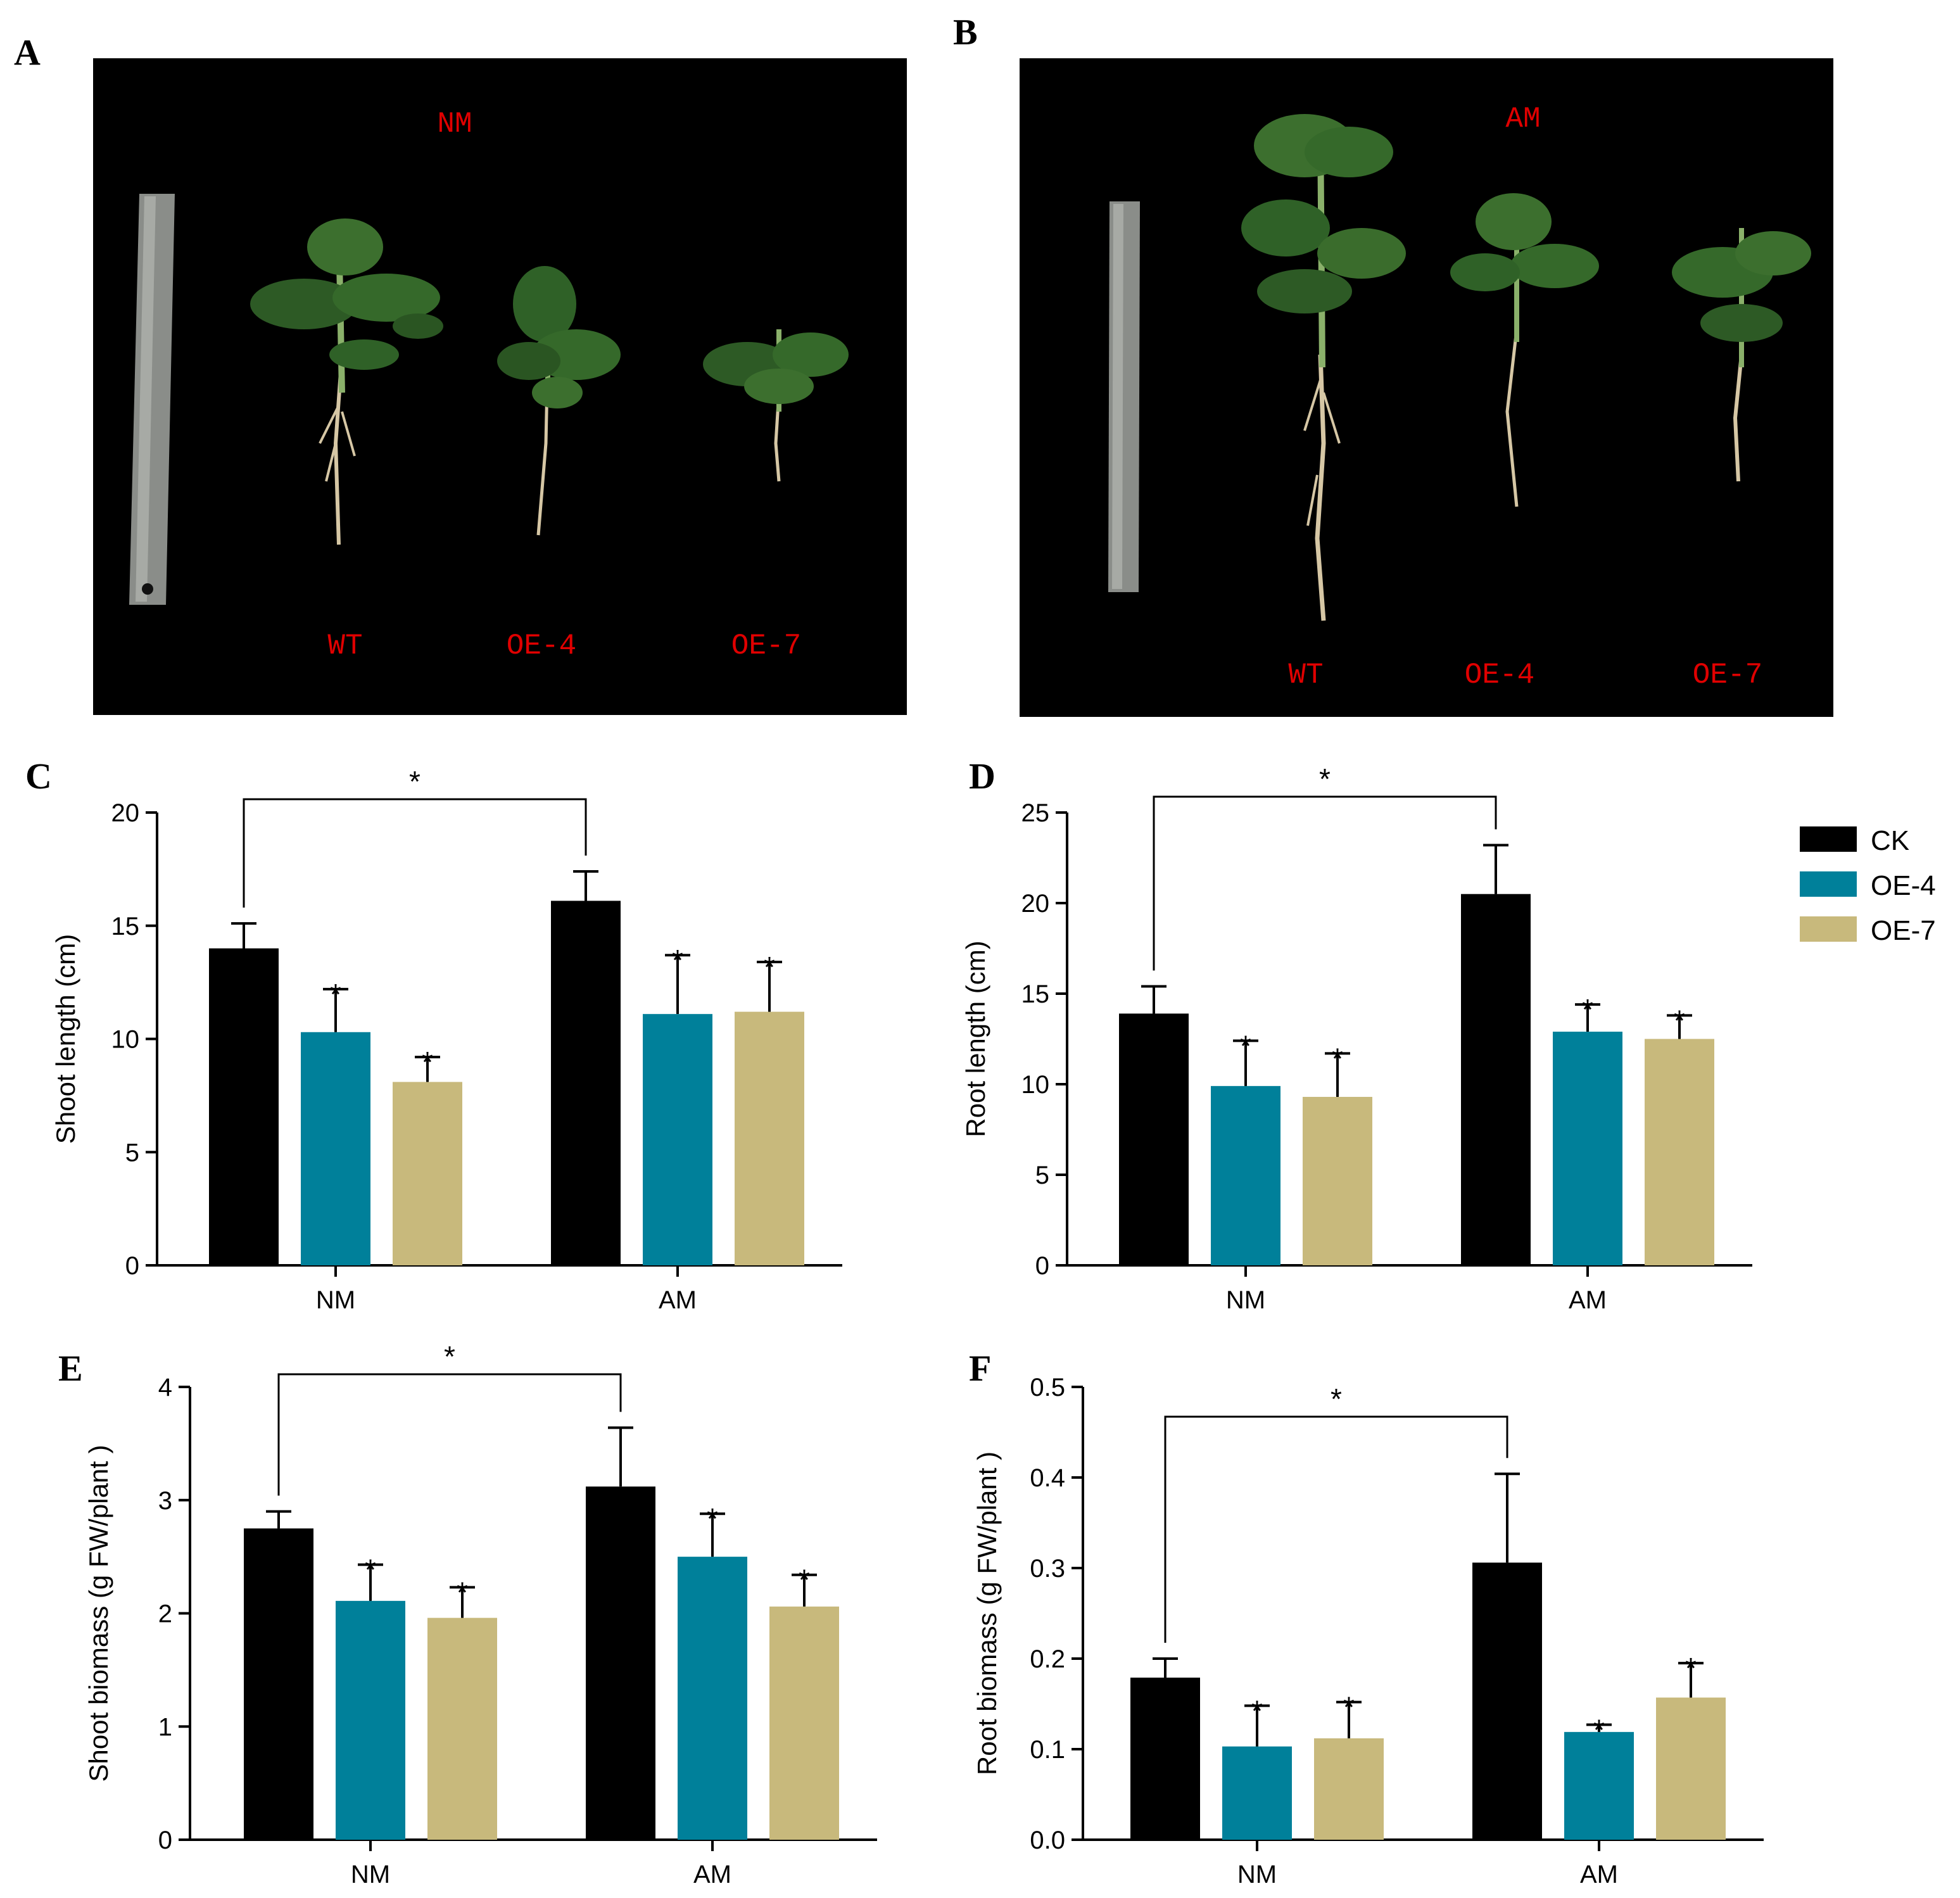  I want to click on panel-letter-e: E, so click(70, 1369).